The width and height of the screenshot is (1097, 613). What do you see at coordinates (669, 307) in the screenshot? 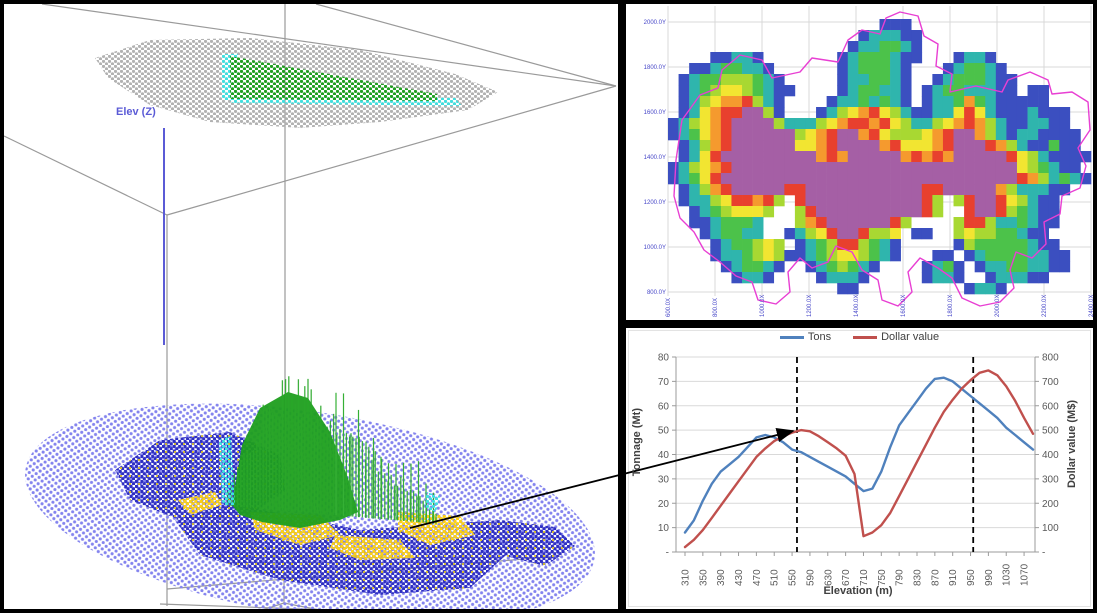
I see `x-axis-tick-label: 600.0X` at bounding box center [669, 307].